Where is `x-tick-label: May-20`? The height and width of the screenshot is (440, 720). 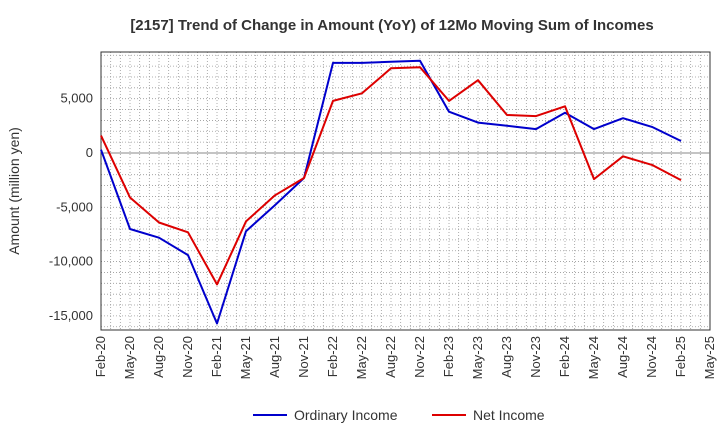
x-tick-label: May-20 is located at coordinates (129, 357).